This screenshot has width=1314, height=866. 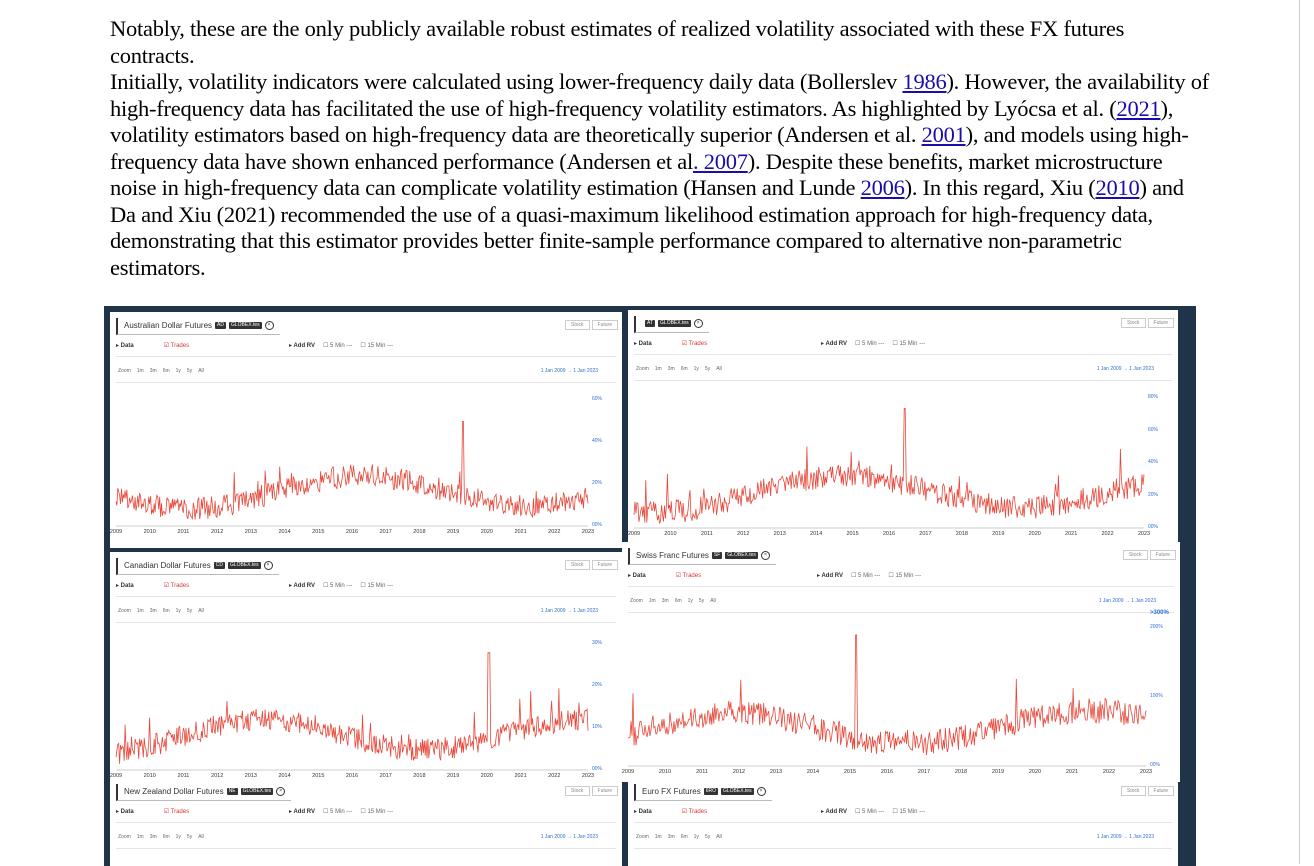 I want to click on zoom-bar: Zoom 1m 3m 6m 1y 5y All, so click(x=164, y=837).